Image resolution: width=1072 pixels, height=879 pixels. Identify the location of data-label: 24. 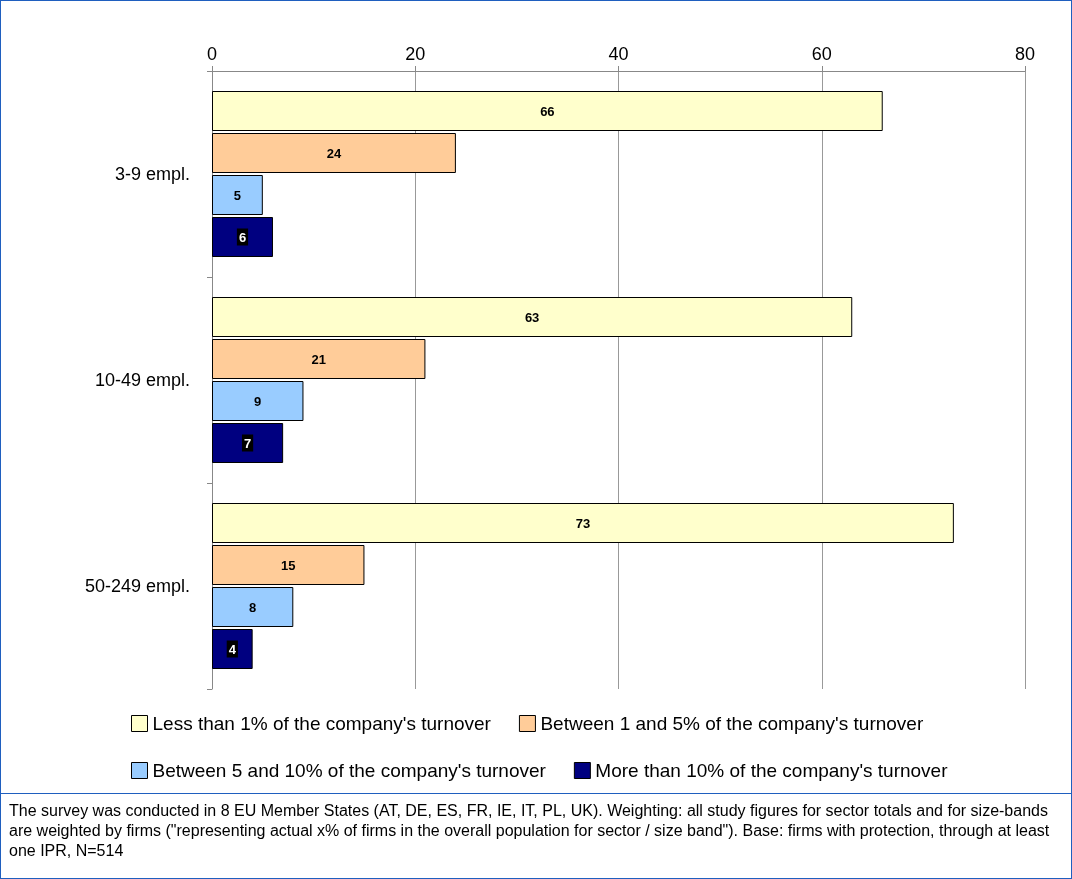
(334, 153).